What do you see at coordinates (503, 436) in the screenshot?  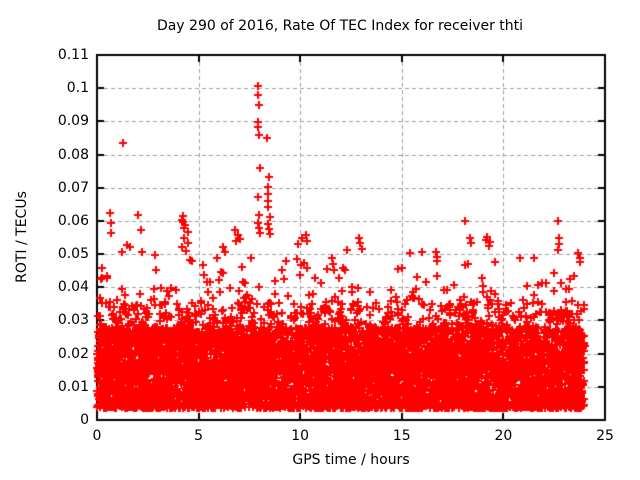 I see `x-tick-label: 20` at bounding box center [503, 436].